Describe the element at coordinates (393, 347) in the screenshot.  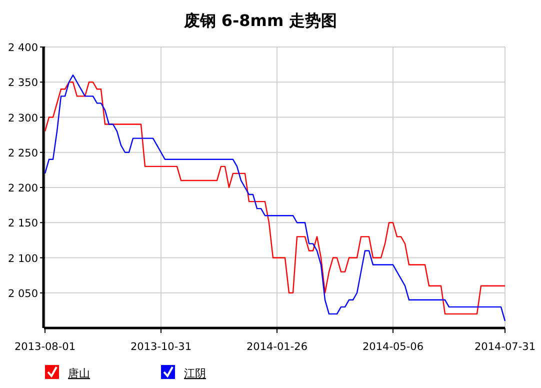
I see `x-tick-label: 2014-05-06` at that location.